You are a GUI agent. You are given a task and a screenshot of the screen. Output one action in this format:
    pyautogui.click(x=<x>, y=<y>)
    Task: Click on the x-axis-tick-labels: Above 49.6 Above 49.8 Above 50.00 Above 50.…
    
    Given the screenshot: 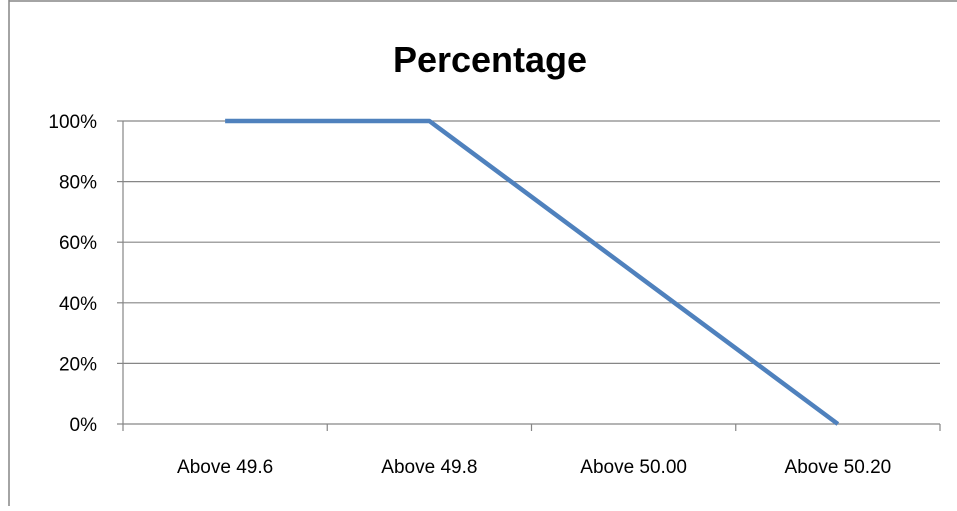 What is the action you would take?
    pyautogui.click(x=534, y=467)
    